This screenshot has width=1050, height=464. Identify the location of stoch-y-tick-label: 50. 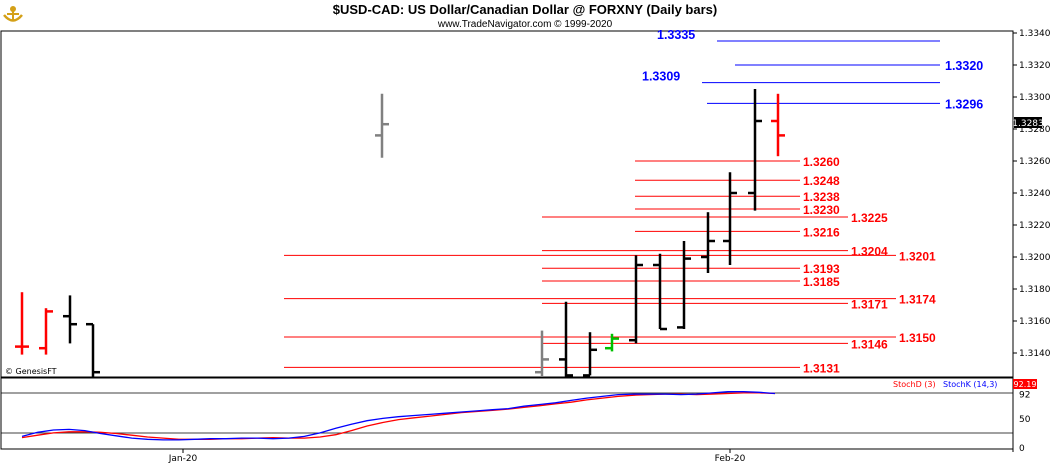
(1025, 420).